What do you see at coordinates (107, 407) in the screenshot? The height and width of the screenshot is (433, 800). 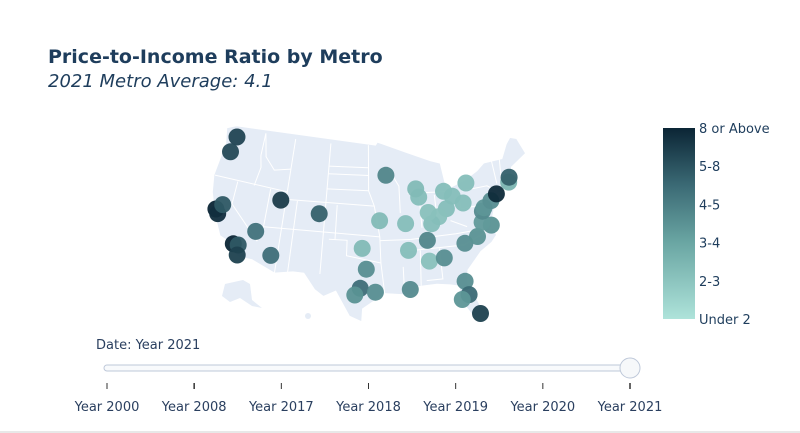 I see `slider-step-label: Year 2000` at bounding box center [107, 407].